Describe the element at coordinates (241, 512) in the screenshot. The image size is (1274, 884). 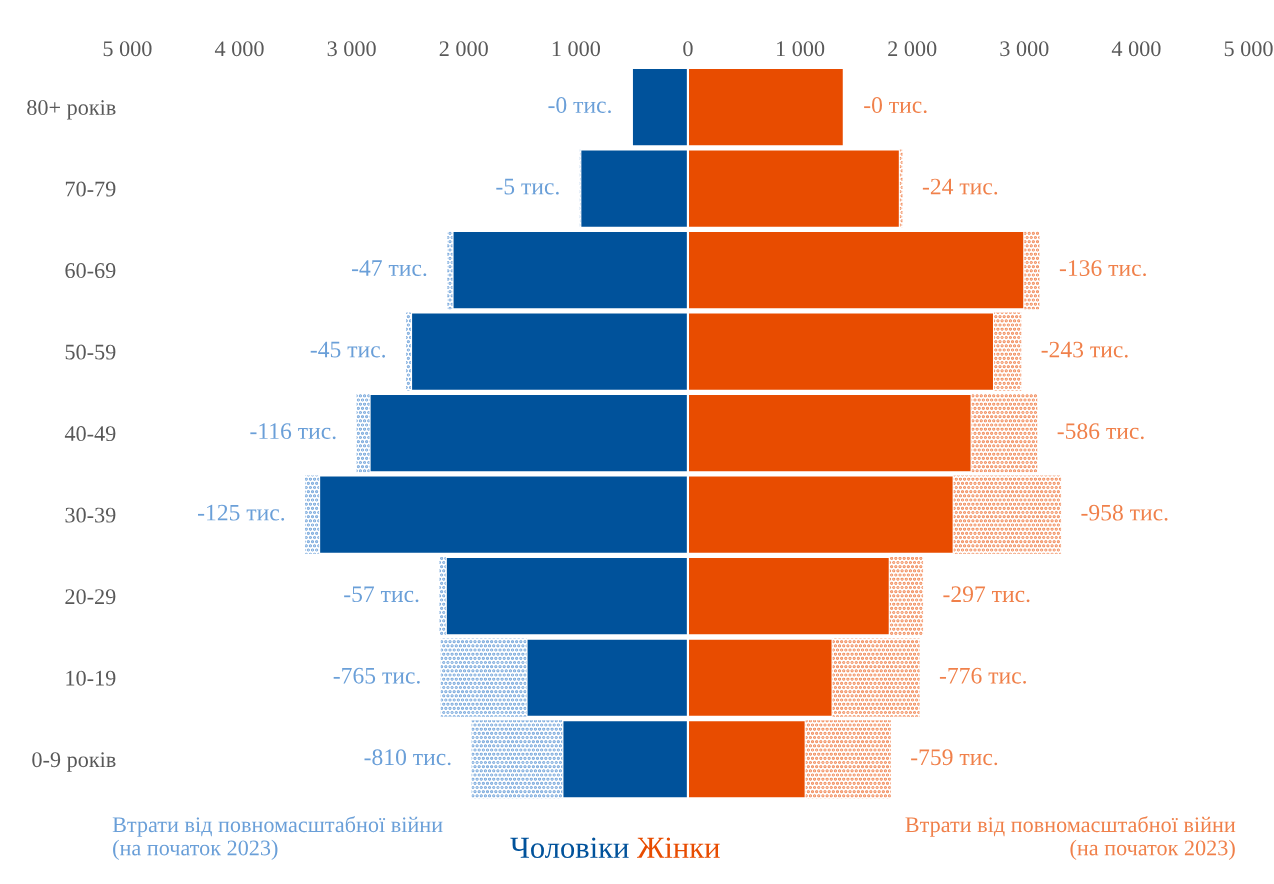
I see `data-label: -125 тис.` at that location.